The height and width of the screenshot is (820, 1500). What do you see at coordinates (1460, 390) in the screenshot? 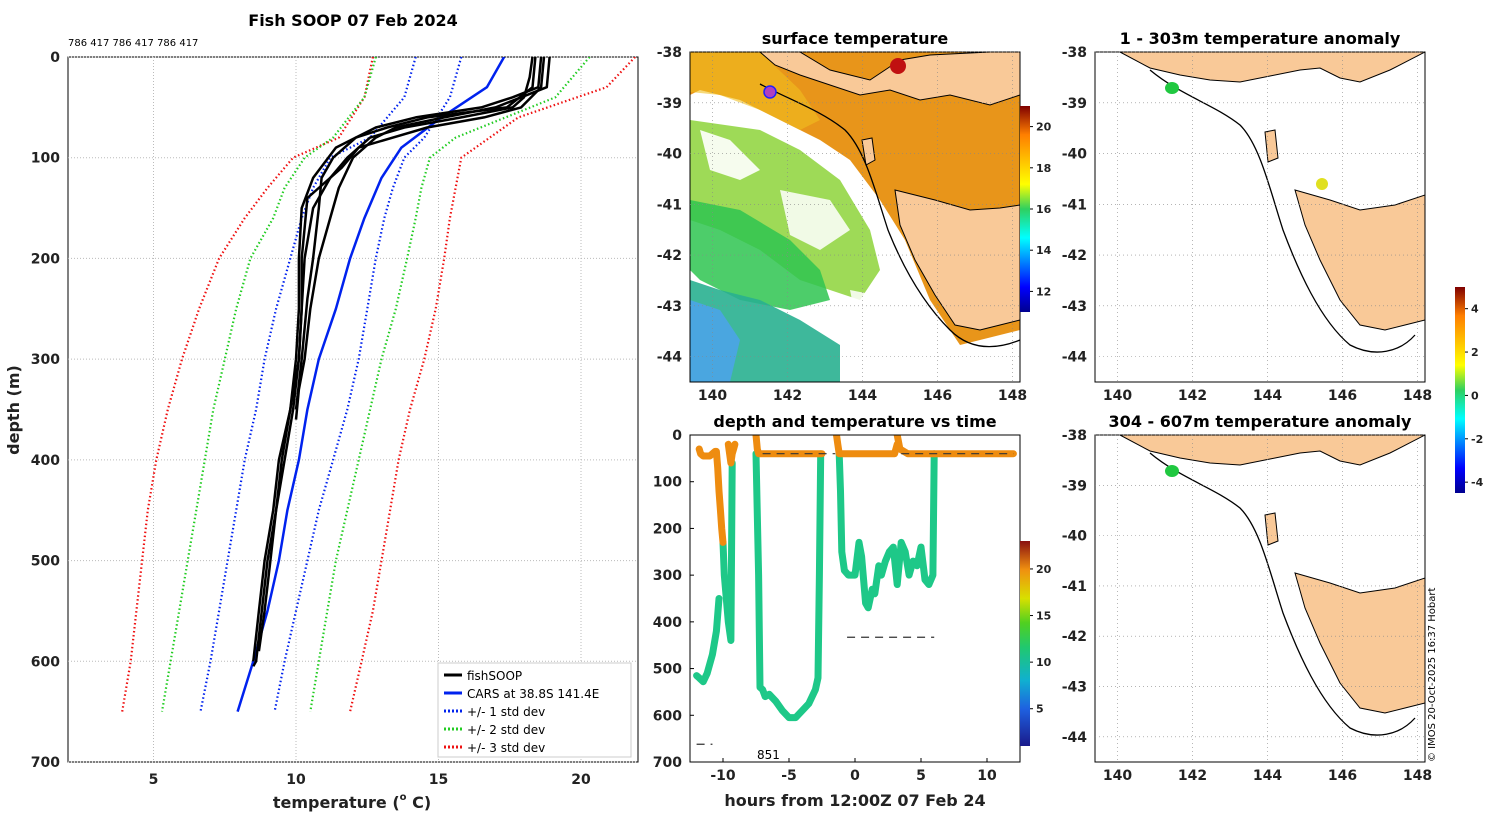
I see `anomaly-colorbar` at bounding box center [1460, 390].